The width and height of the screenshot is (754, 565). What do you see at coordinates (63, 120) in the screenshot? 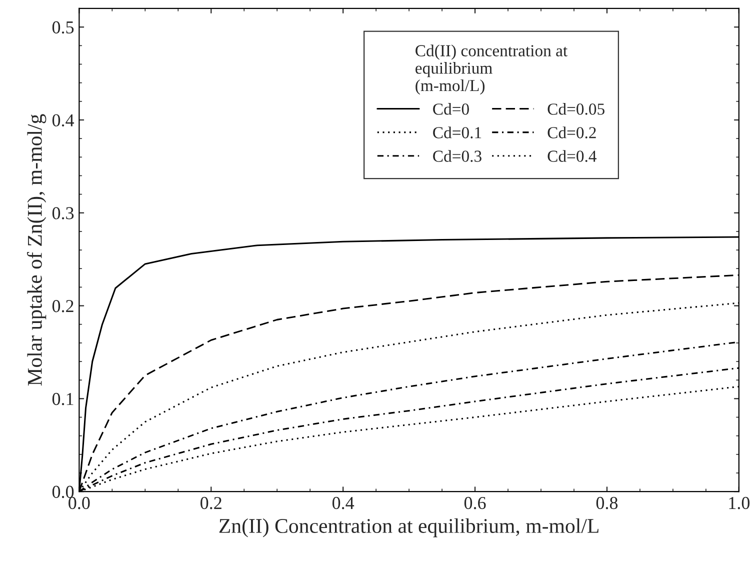
I see `y-tick-label: 0.4` at bounding box center [63, 120].